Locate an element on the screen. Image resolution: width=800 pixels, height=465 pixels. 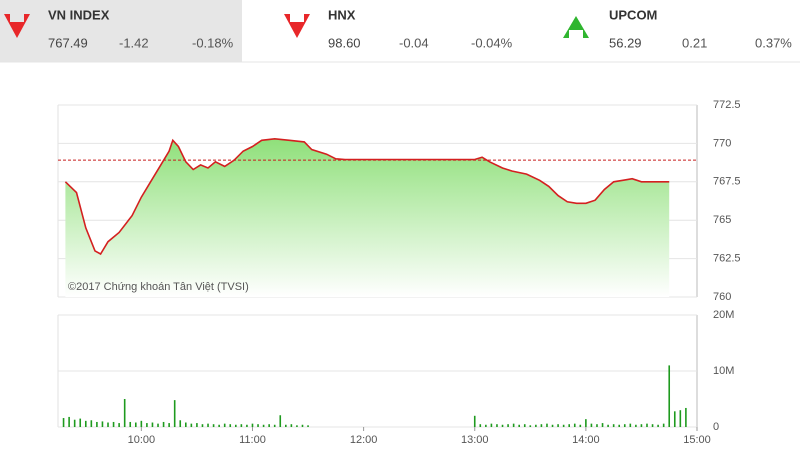
y-tick-label: 10M is located at coordinates (723, 371).